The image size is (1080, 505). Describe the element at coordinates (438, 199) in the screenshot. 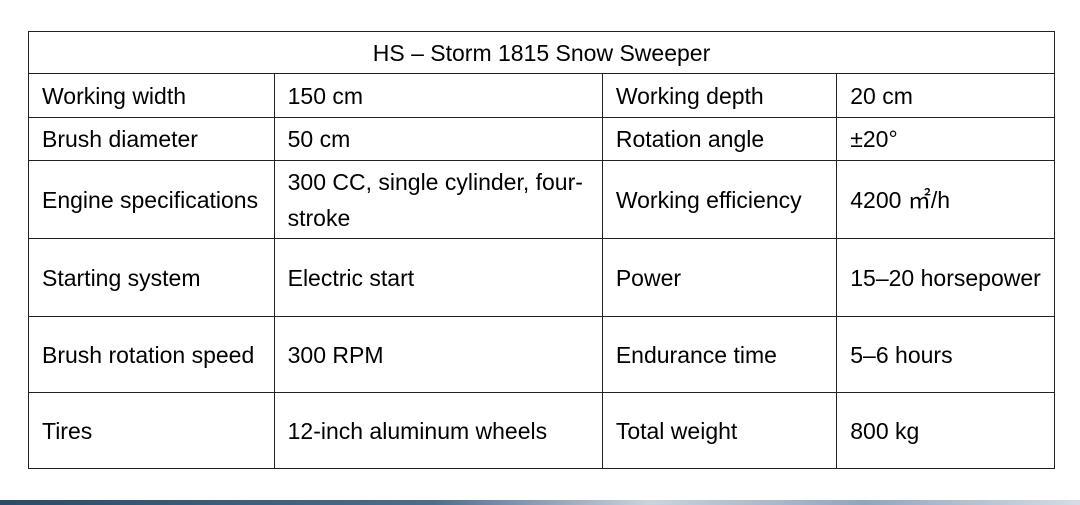

I see `value: 300 CC, single cylinder, four-stroke` at that location.